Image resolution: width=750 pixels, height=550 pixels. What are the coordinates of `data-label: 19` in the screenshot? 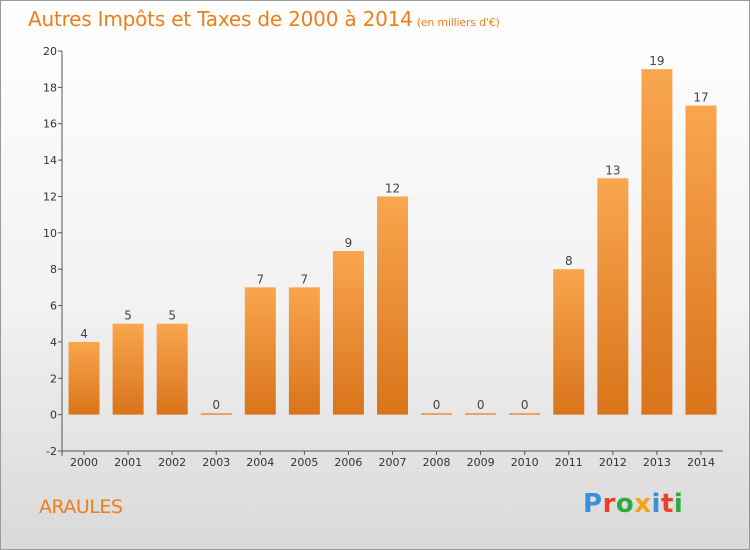 It's located at (656, 61).